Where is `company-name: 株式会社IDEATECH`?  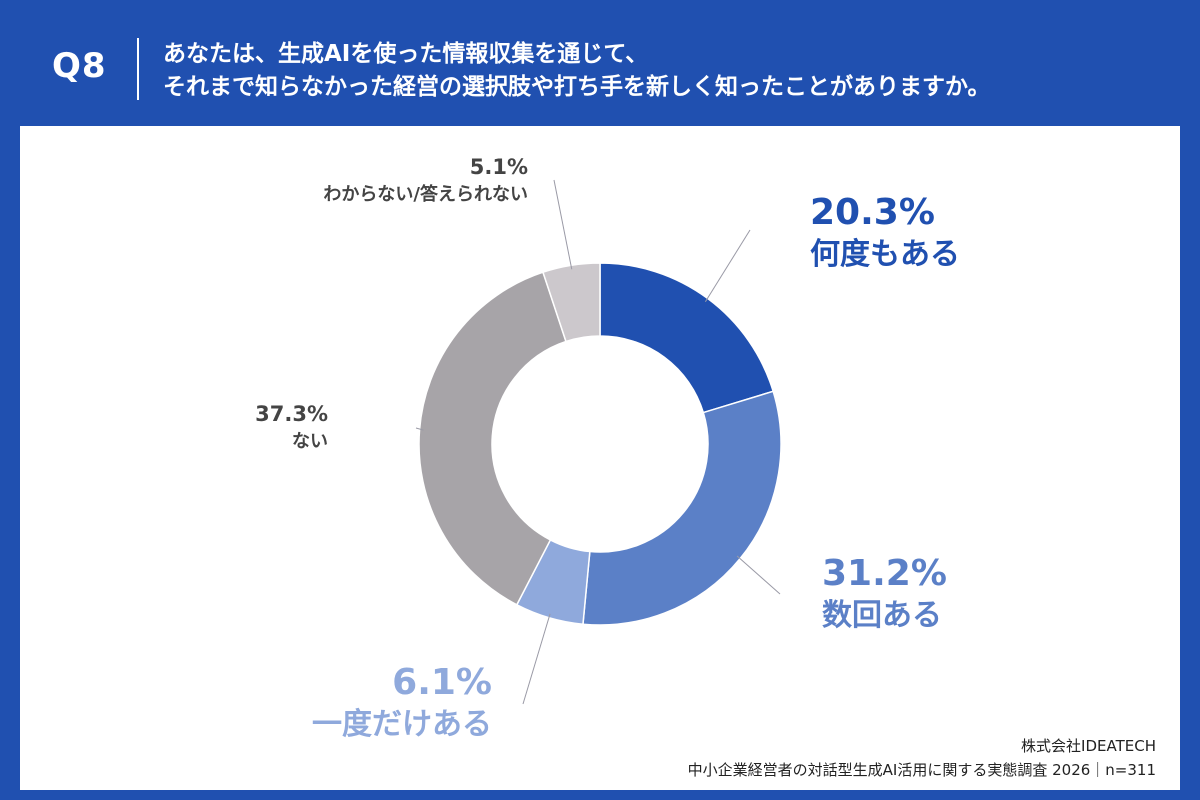 company-name: 株式会社IDEATECH is located at coordinates (1088, 746).